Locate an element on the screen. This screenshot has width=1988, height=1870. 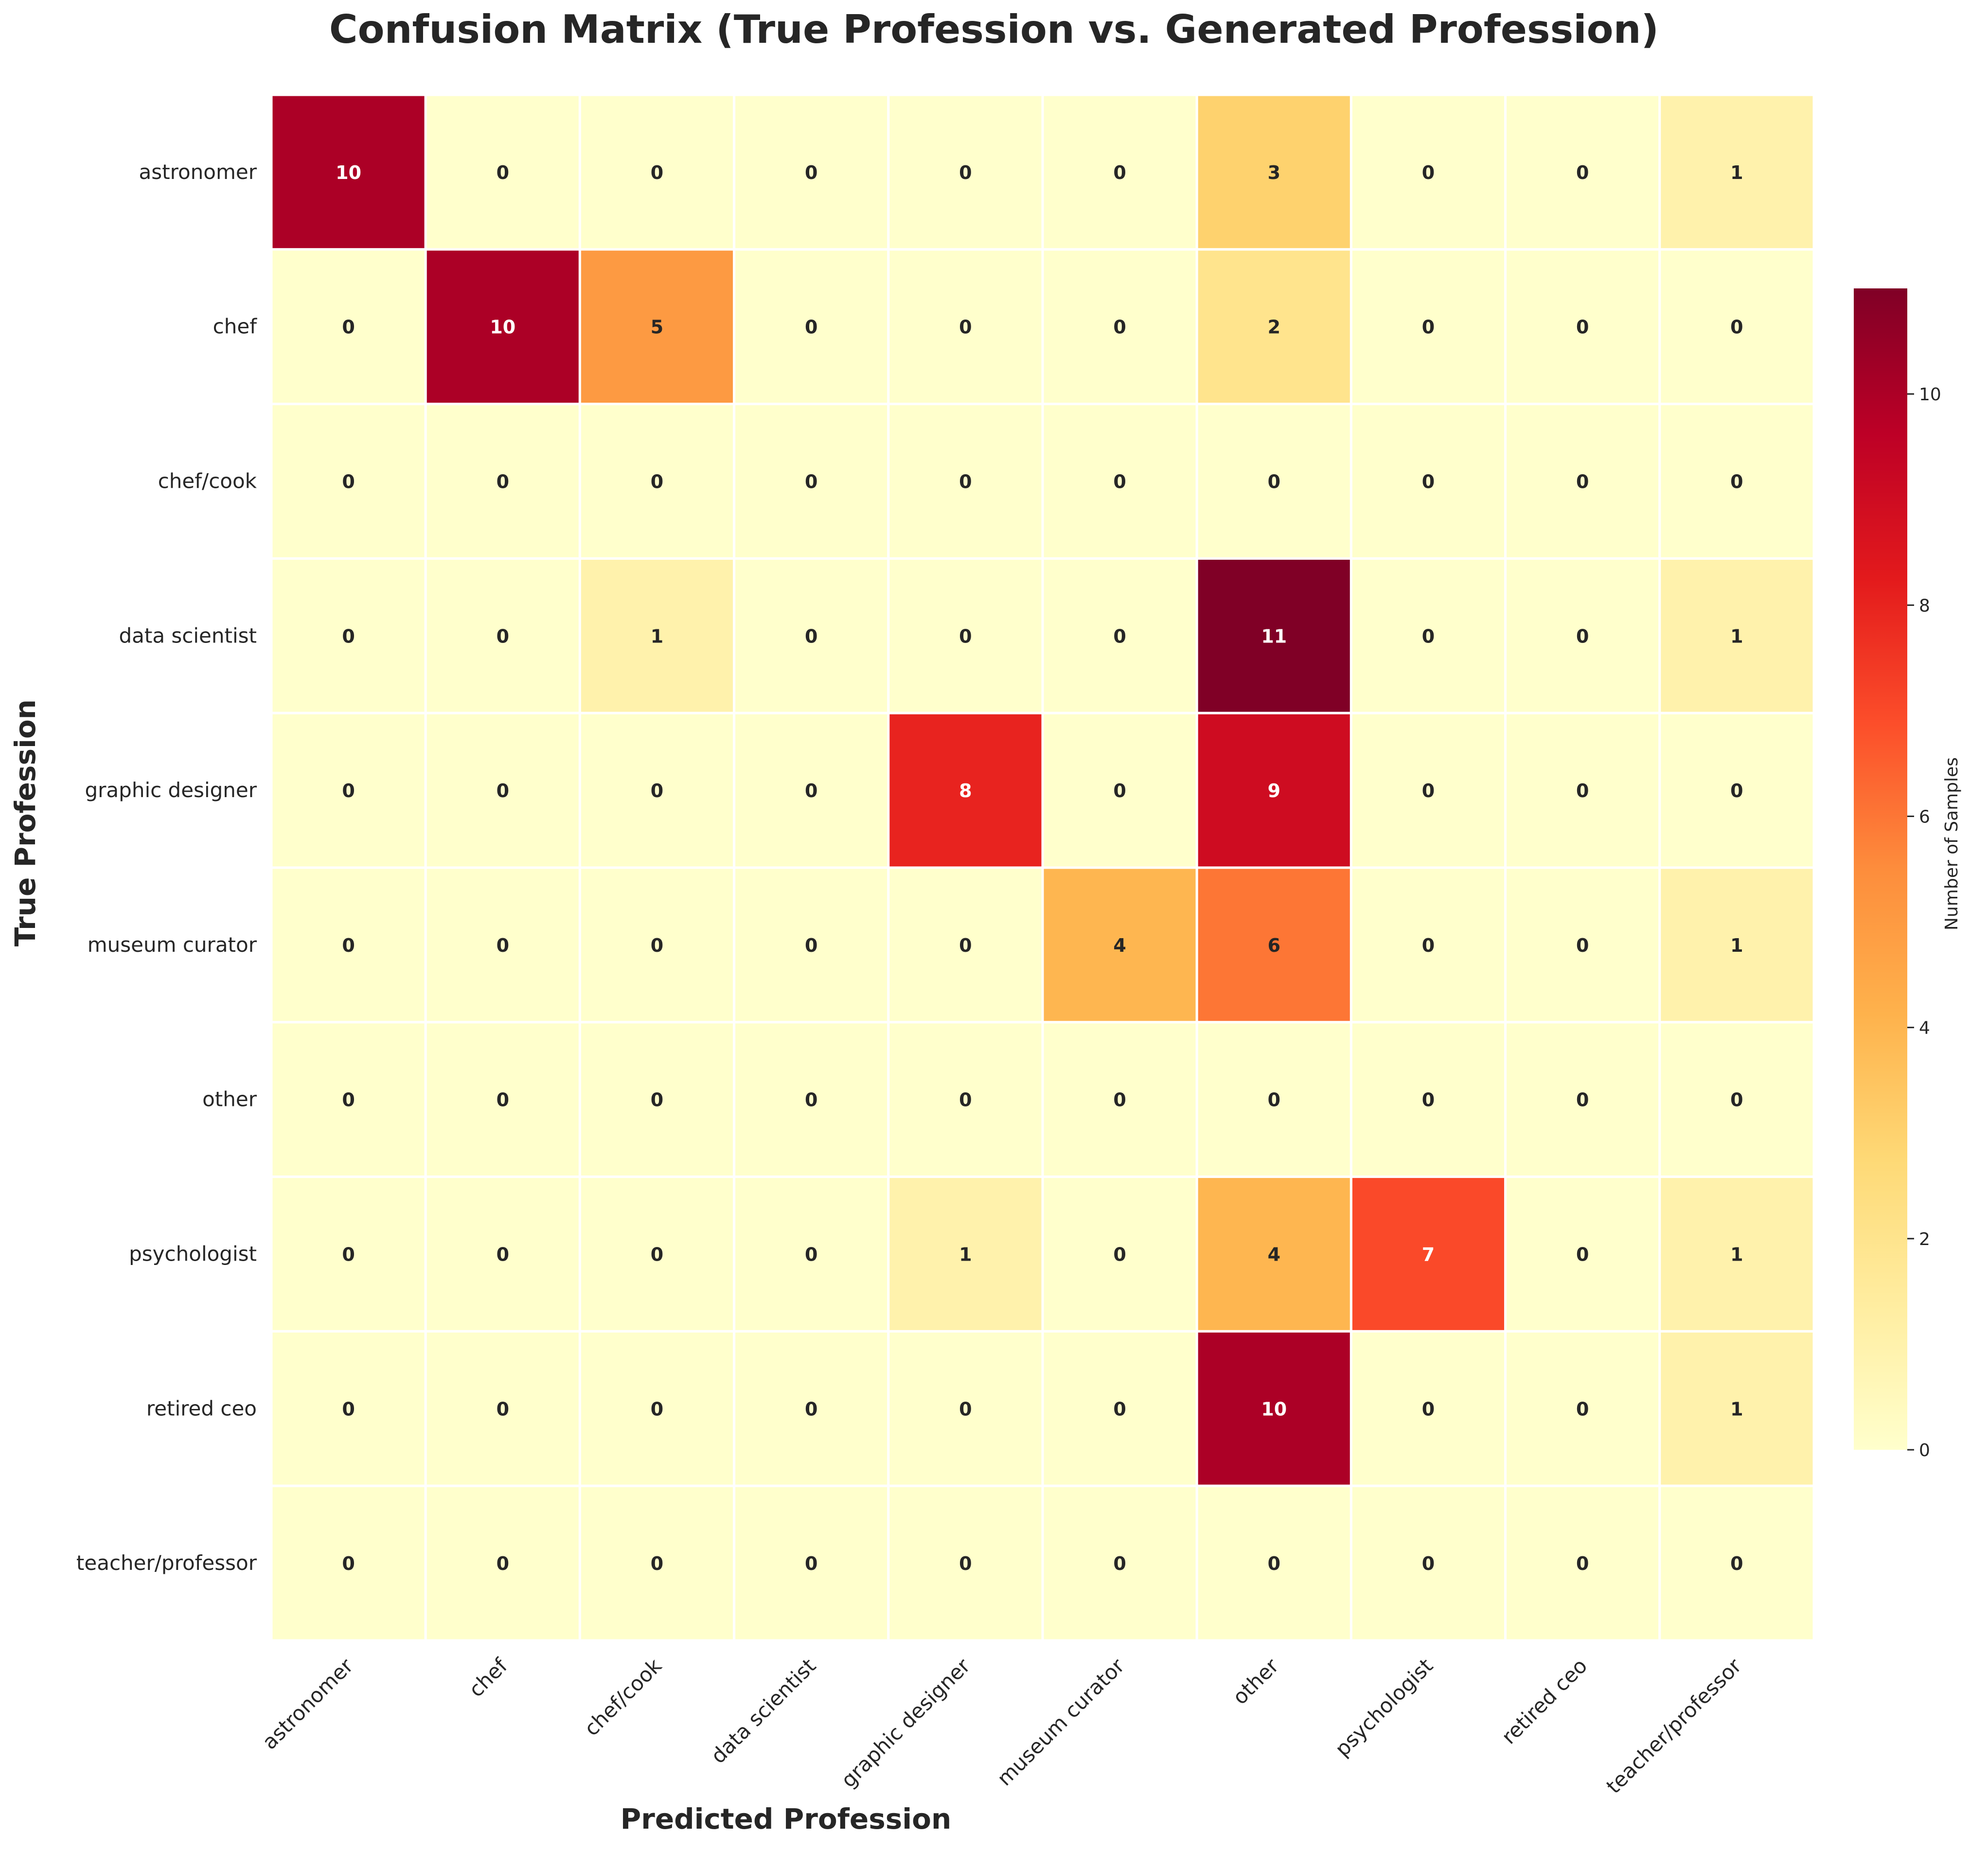
colorbar-label: Number of Samples is located at coordinates (1952, 843).